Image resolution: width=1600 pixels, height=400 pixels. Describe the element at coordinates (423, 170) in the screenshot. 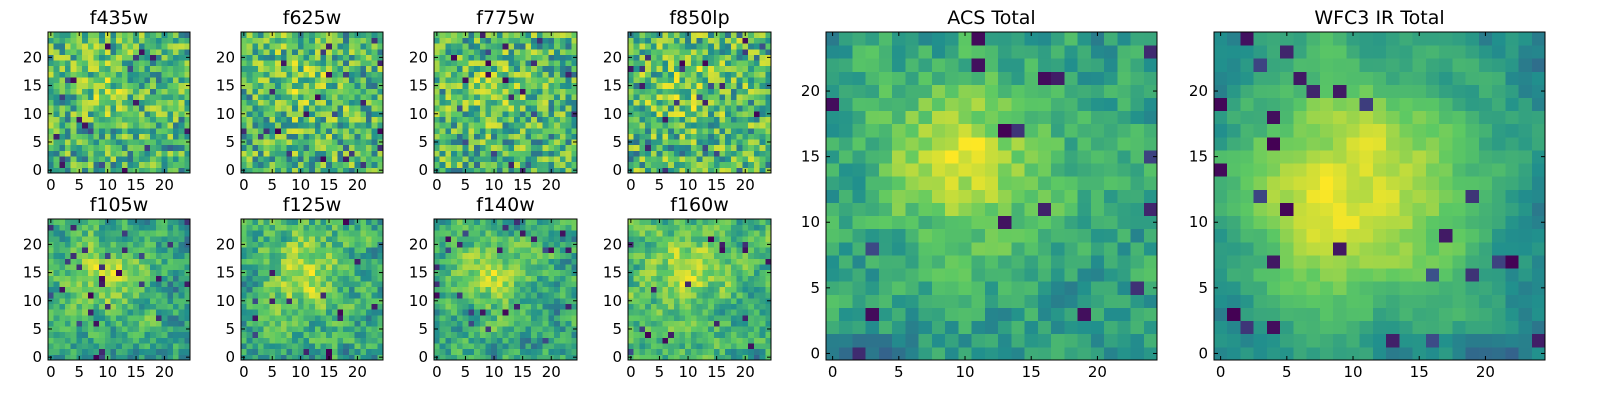

I see `y-tick-label: 0` at that location.